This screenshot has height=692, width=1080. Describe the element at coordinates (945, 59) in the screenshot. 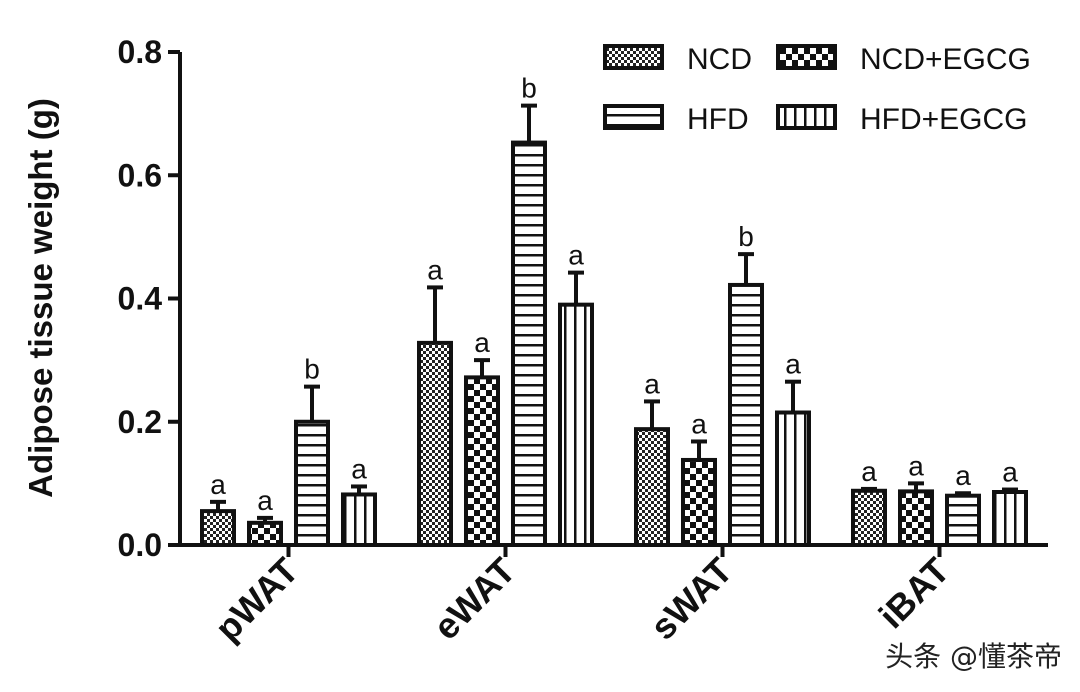

I see `legend-label: NCD+EGCG` at that location.